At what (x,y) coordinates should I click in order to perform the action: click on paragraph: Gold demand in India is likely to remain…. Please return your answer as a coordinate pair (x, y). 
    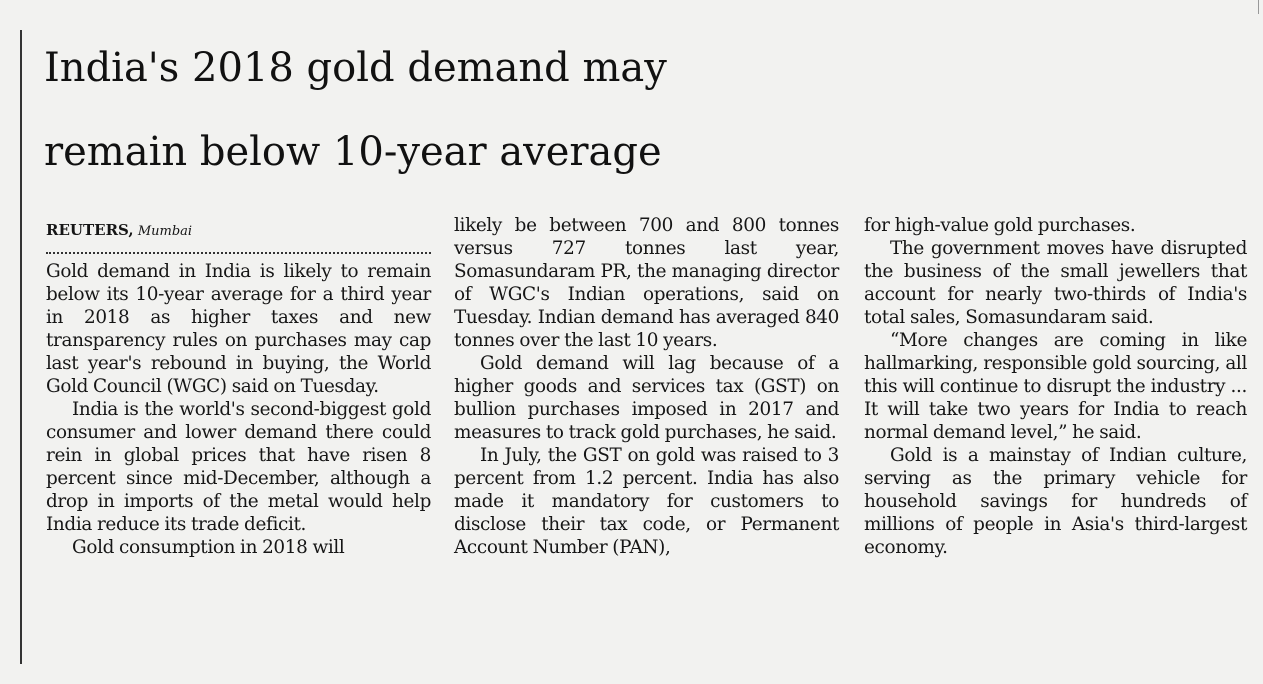
    Looking at the image, I should click on (238, 329).